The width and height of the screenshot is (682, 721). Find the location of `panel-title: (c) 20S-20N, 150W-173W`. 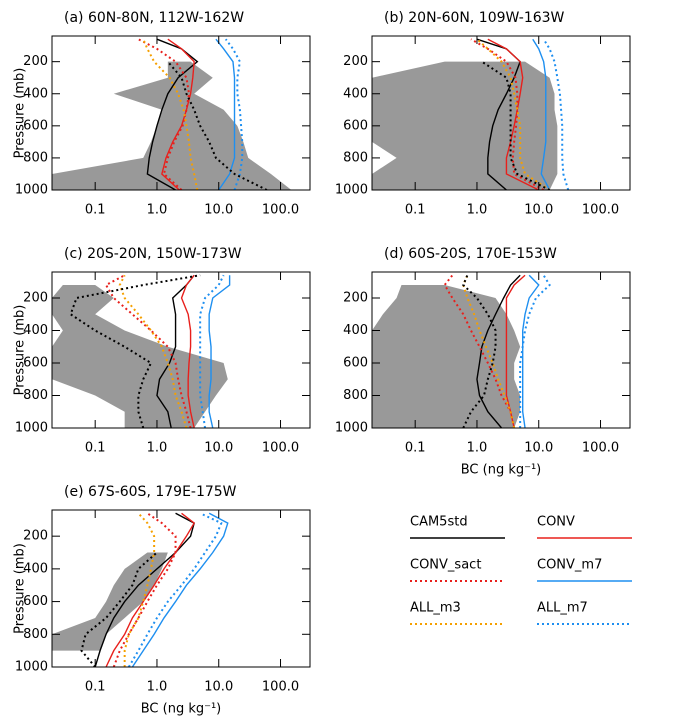

panel-title: (c) 20S-20N, 150W-173W is located at coordinates (153, 254).